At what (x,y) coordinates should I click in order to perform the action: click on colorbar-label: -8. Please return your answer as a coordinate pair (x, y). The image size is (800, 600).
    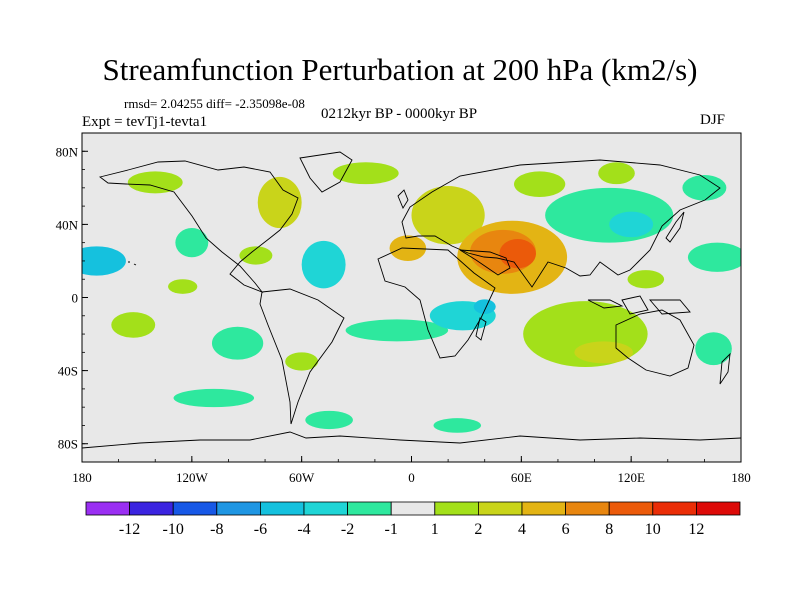
    Looking at the image, I should click on (216, 529).